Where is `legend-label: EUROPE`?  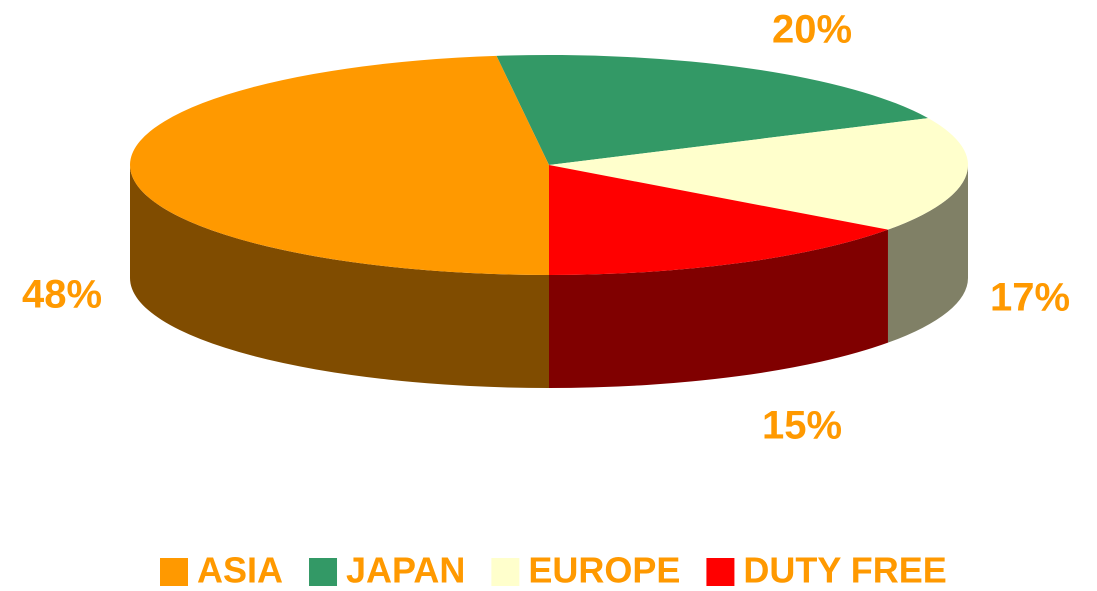 legend-label: EUROPE is located at coordinates (604, 570).